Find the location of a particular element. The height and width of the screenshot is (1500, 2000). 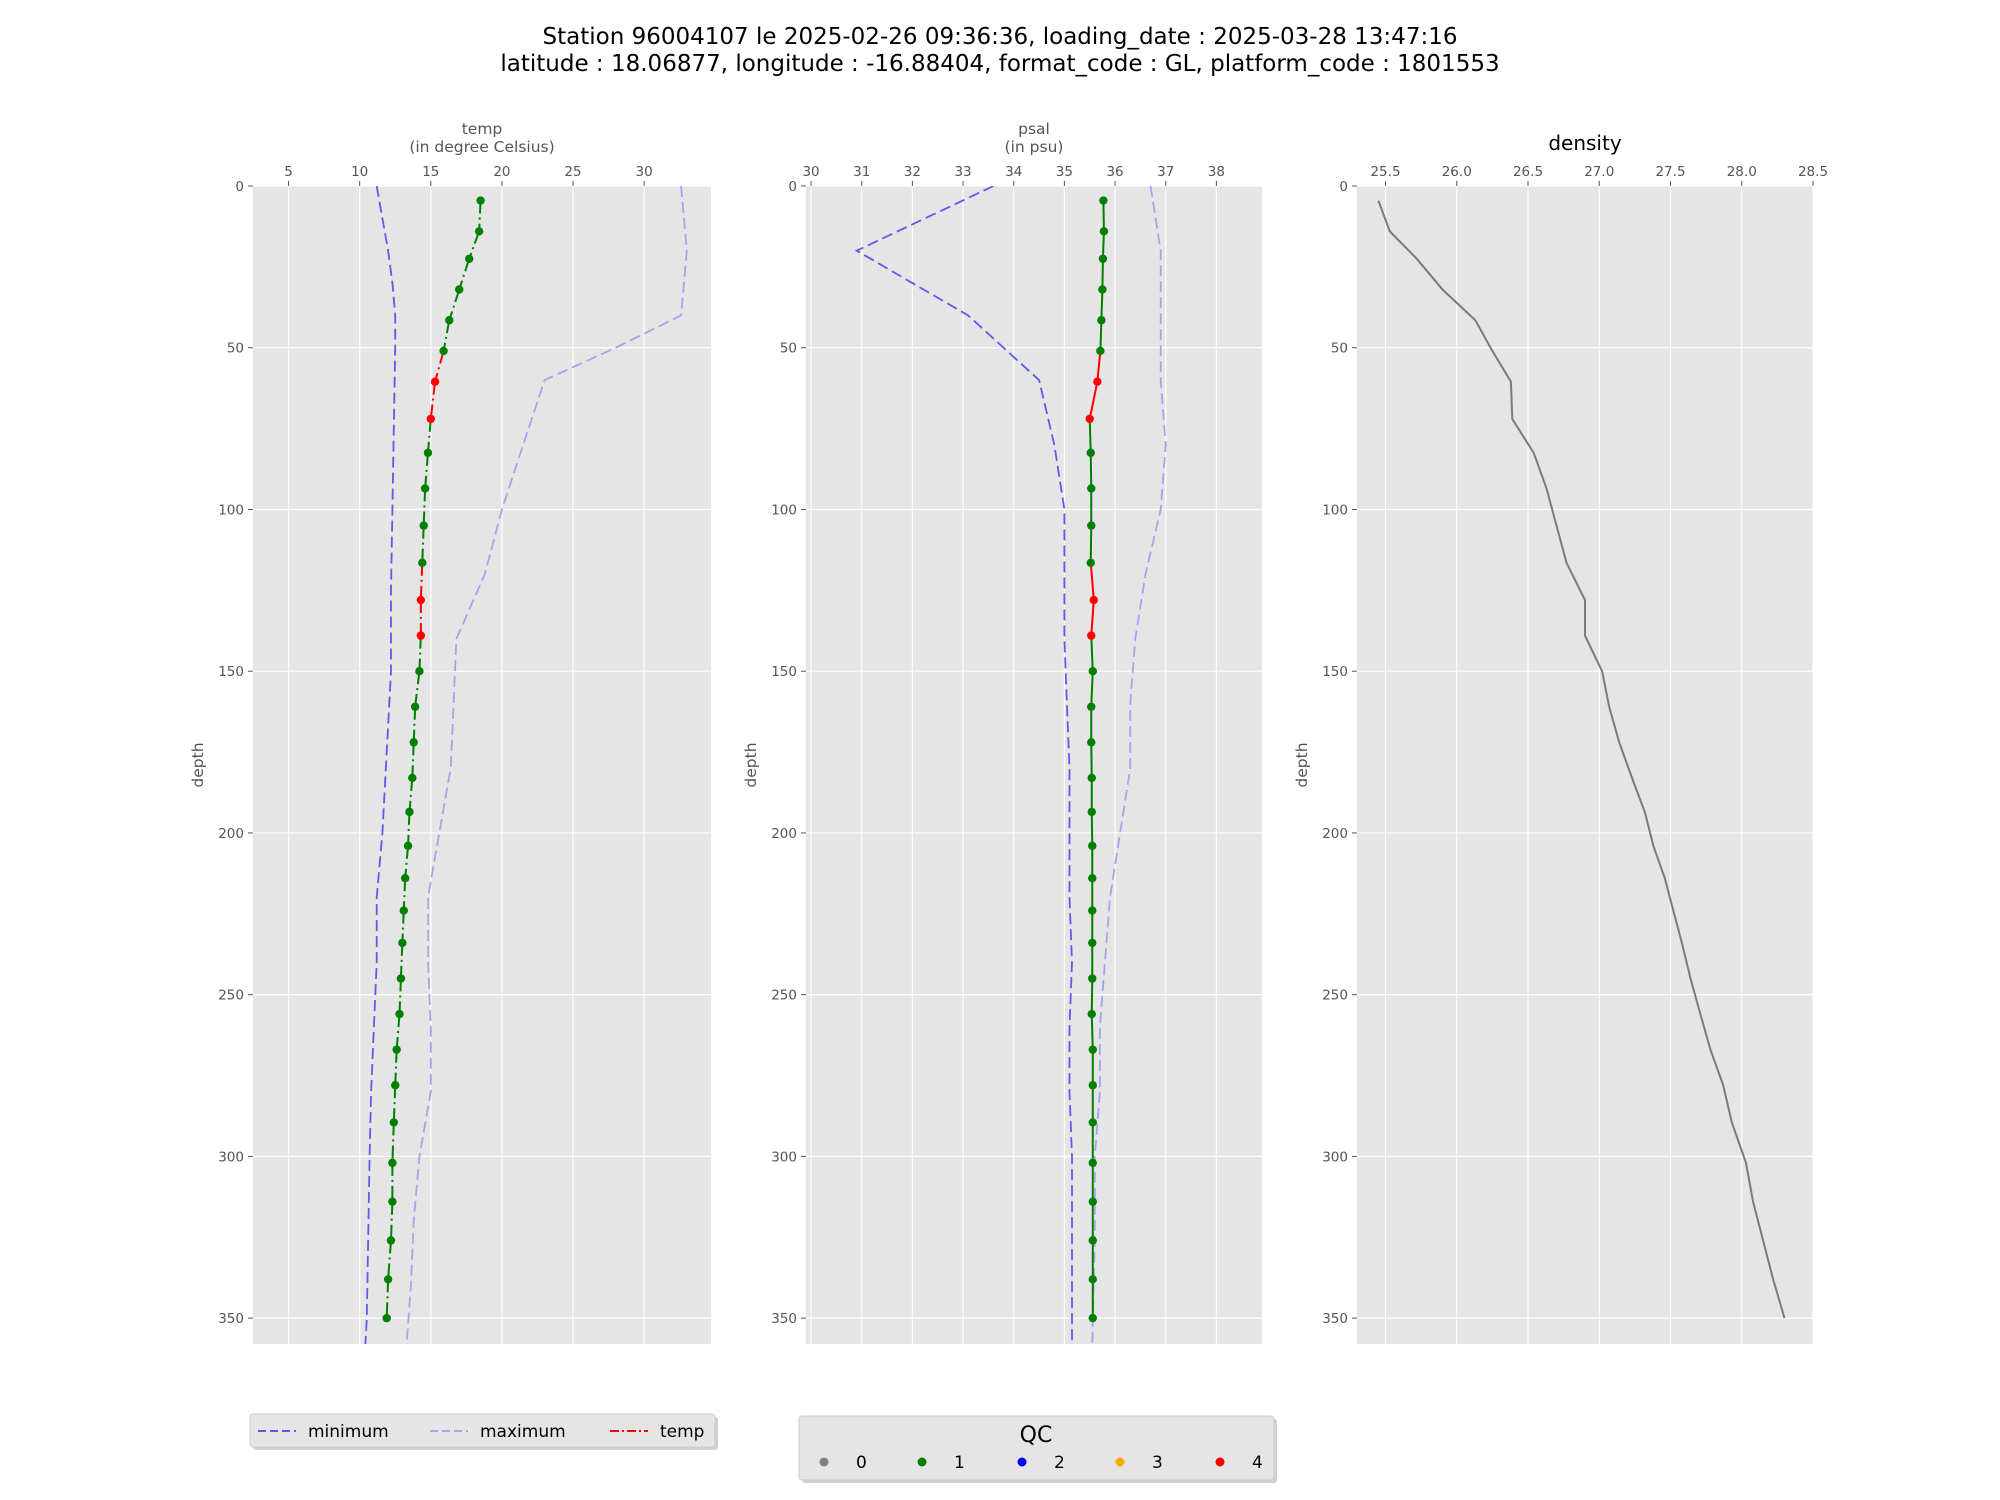

legend-lines: minimum maximum temp is located at coordinates (483, 1431).